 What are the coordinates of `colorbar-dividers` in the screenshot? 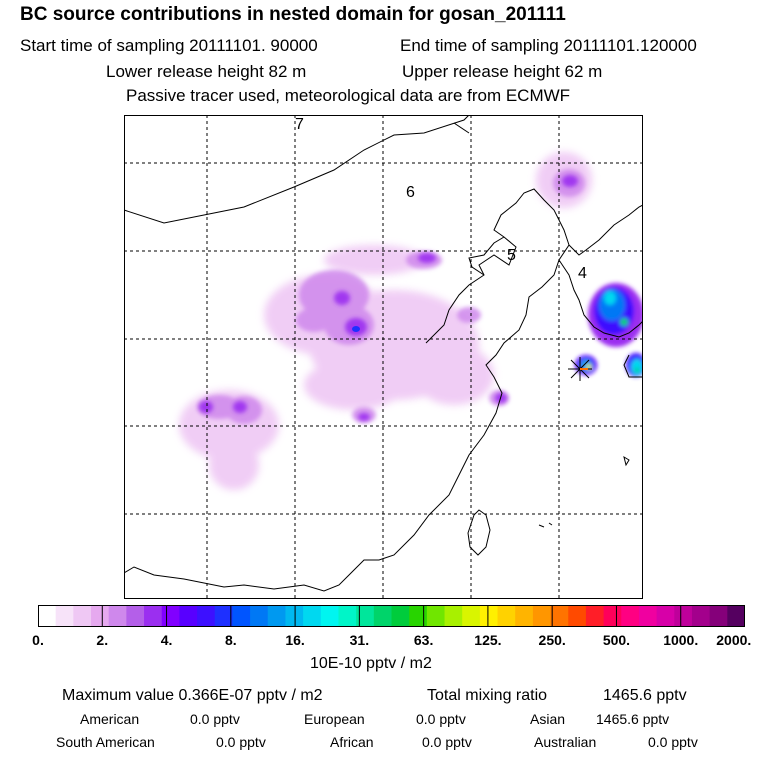 It's located at (391, 616).